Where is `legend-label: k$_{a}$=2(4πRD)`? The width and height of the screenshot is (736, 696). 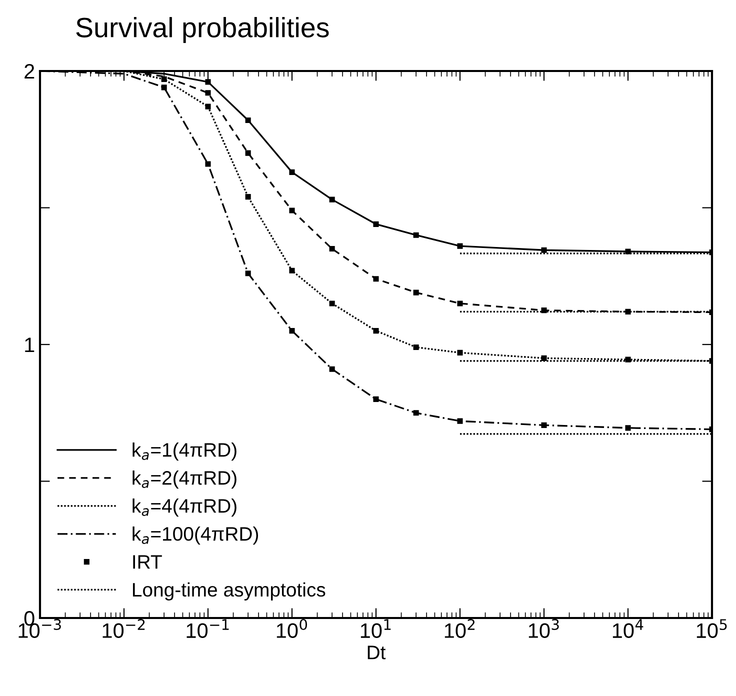 legend-label: k$_{a}$=2(4πRD) is located at coordinates (184, 479).